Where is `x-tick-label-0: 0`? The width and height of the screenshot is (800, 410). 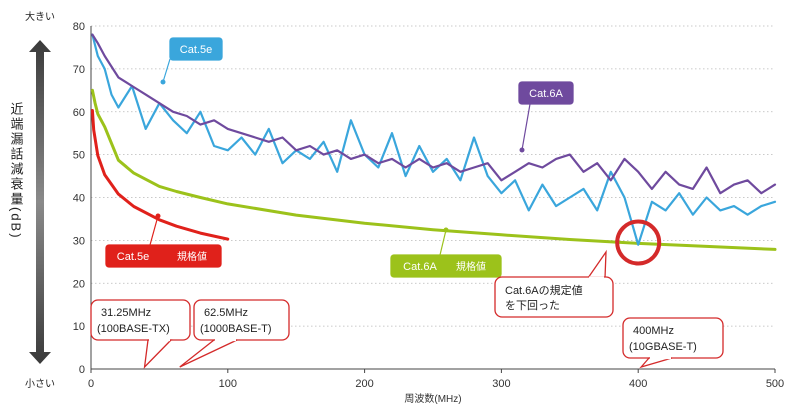 x-tick-label-0: 0 is located at coordinates (91, 384).